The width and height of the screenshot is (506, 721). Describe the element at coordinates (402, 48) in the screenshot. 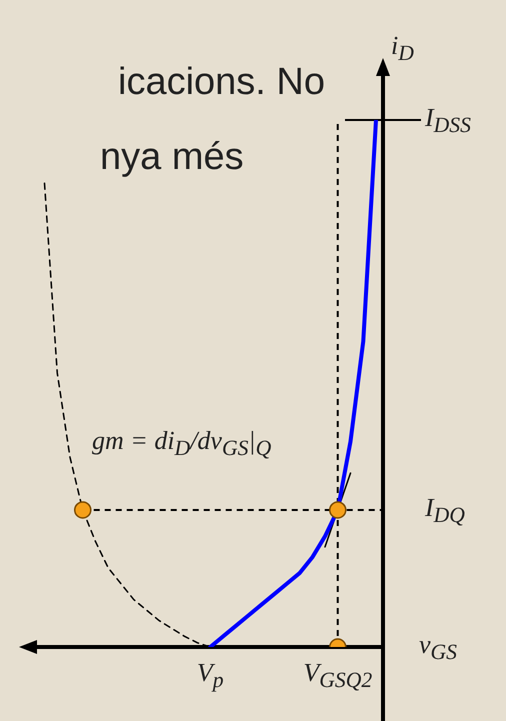

I see `y-axis-title: i$_{D}$` at that location.